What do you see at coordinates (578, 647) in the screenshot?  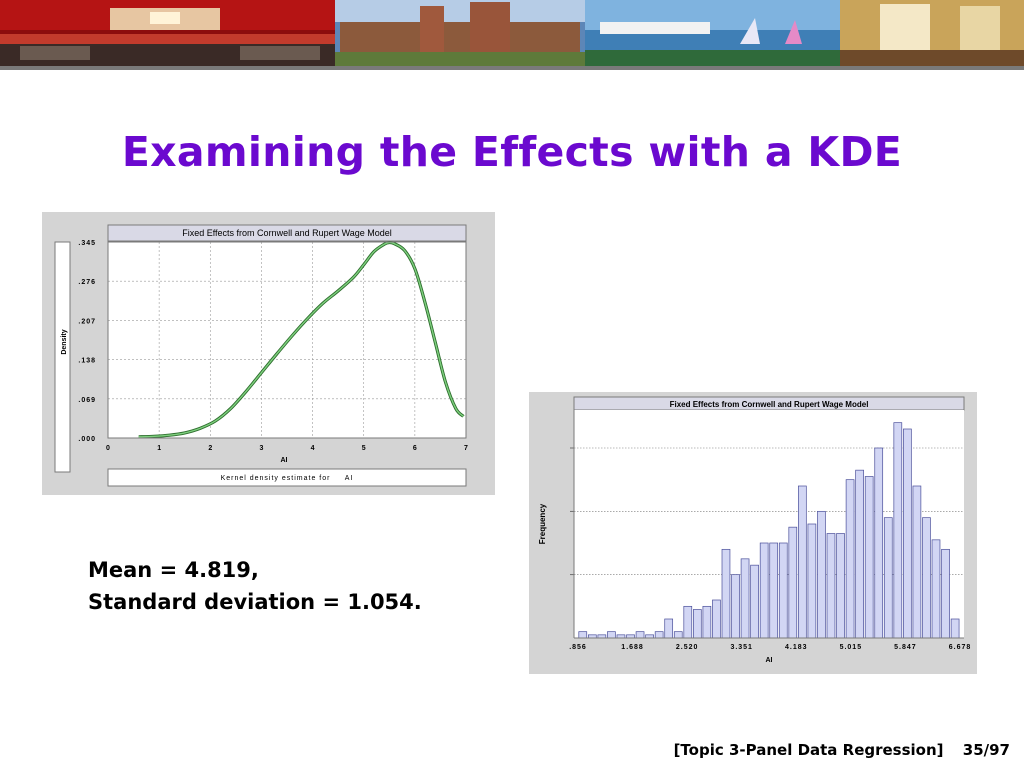 I see `hist-x-tick-label: .856` at bounding box center [578, 647].